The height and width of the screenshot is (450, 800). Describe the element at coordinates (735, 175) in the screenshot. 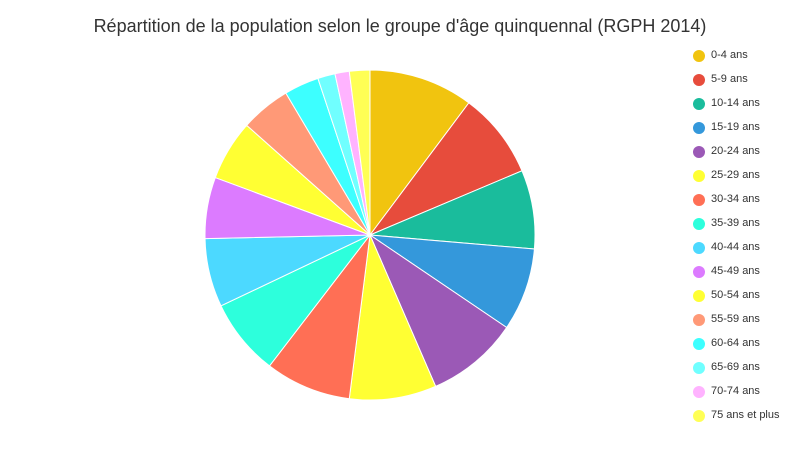

I see `legend-label: 25-29 ans` at that location.